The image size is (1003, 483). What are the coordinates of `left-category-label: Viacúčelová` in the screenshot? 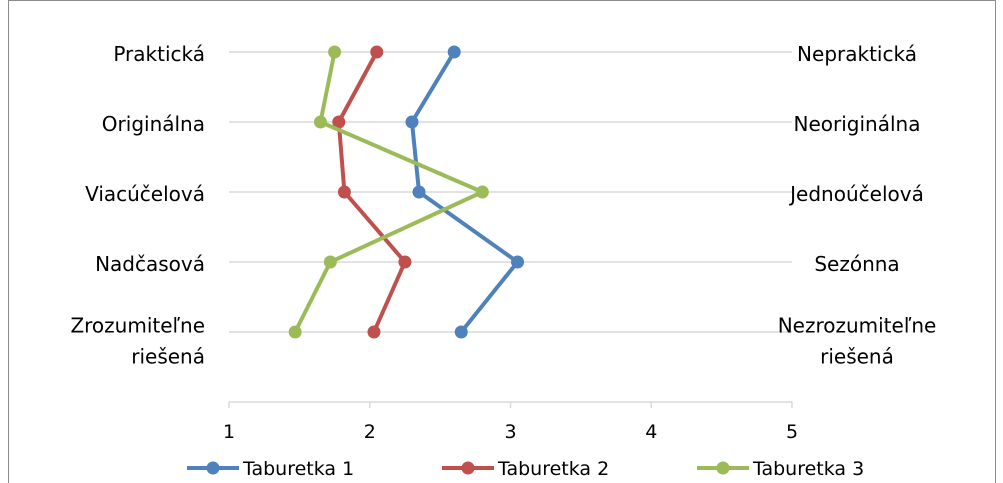 It's located at (145, 194).